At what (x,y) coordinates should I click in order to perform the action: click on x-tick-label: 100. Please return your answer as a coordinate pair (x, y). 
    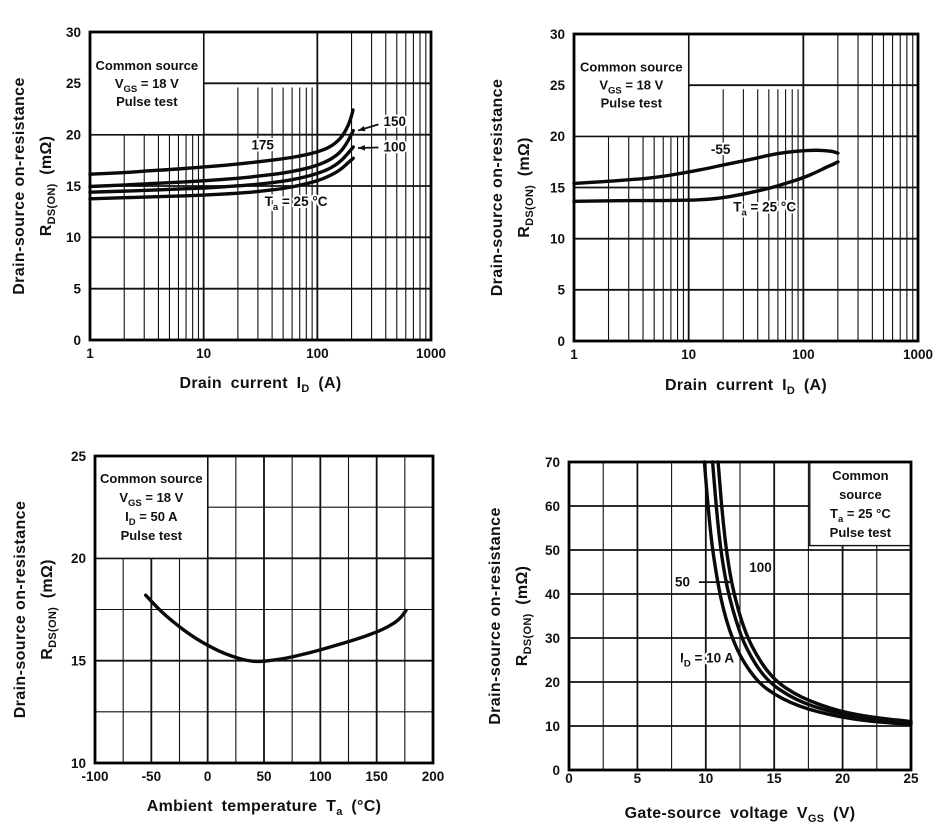
    Looking at the image, I should click on (317, 353).